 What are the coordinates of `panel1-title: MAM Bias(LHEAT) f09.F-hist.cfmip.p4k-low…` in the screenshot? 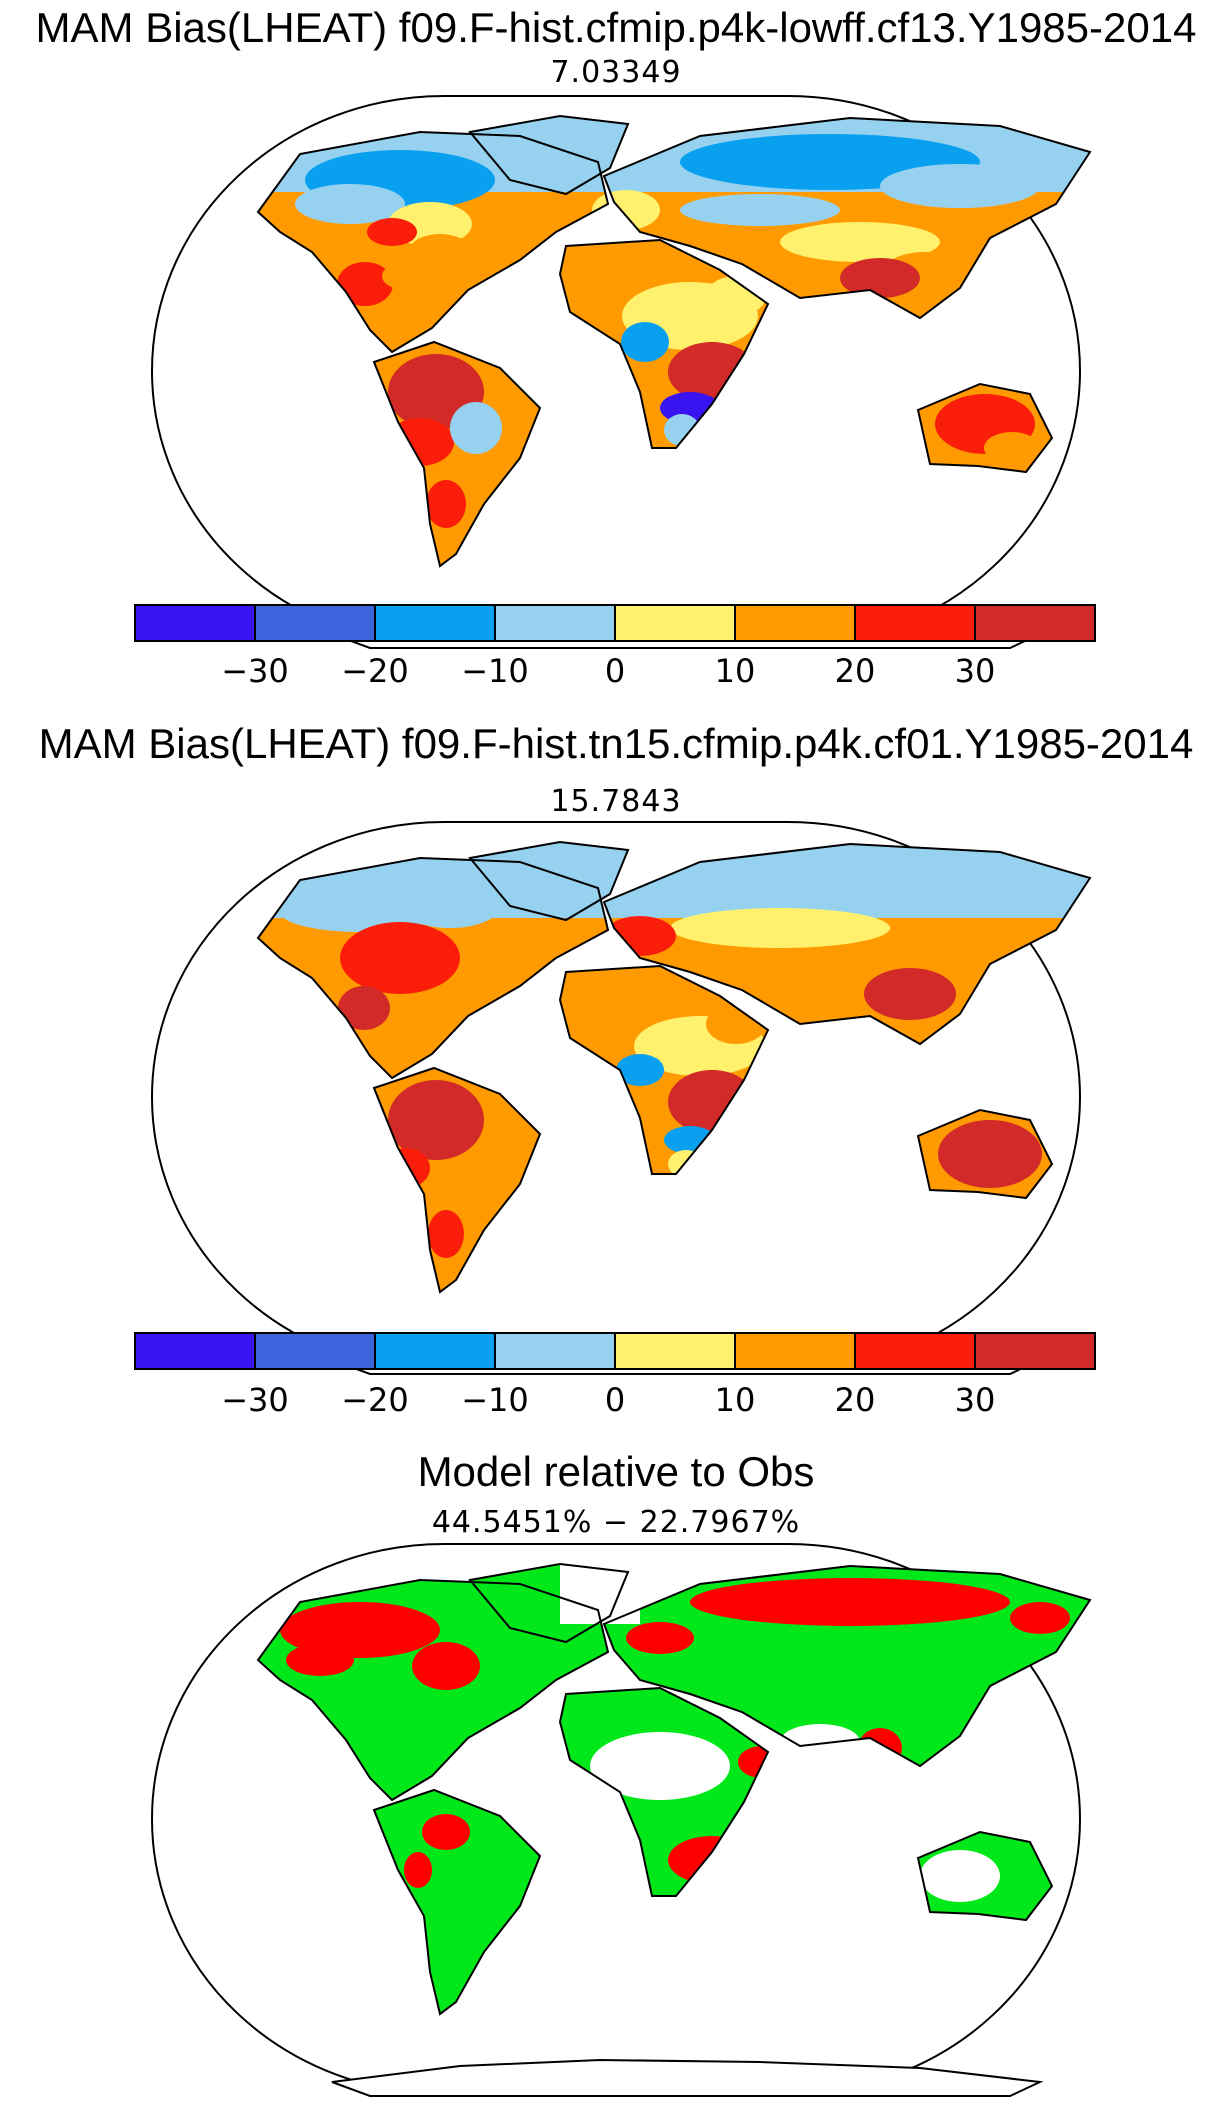 It's located at (616, 27).